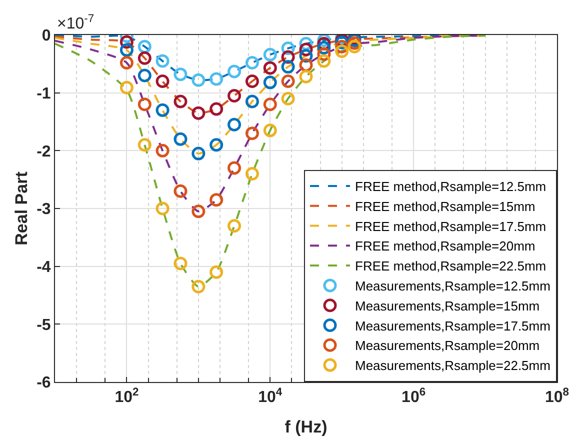 The image size is (581, 445). What do you see at coordinates (46, 36) in the screenshot?
I see `y-tick-label: 0` at bounding box center [46, 36].